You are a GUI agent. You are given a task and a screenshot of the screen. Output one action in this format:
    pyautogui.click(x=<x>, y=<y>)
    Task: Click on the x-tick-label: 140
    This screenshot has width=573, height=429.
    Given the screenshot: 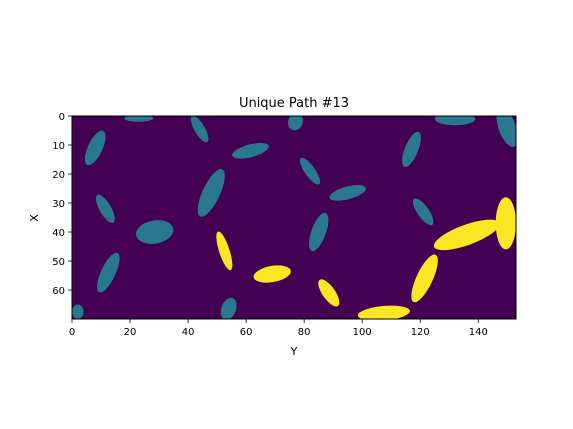 What is the action you would take?
    pyautogui.click(x=478, y=332)
    